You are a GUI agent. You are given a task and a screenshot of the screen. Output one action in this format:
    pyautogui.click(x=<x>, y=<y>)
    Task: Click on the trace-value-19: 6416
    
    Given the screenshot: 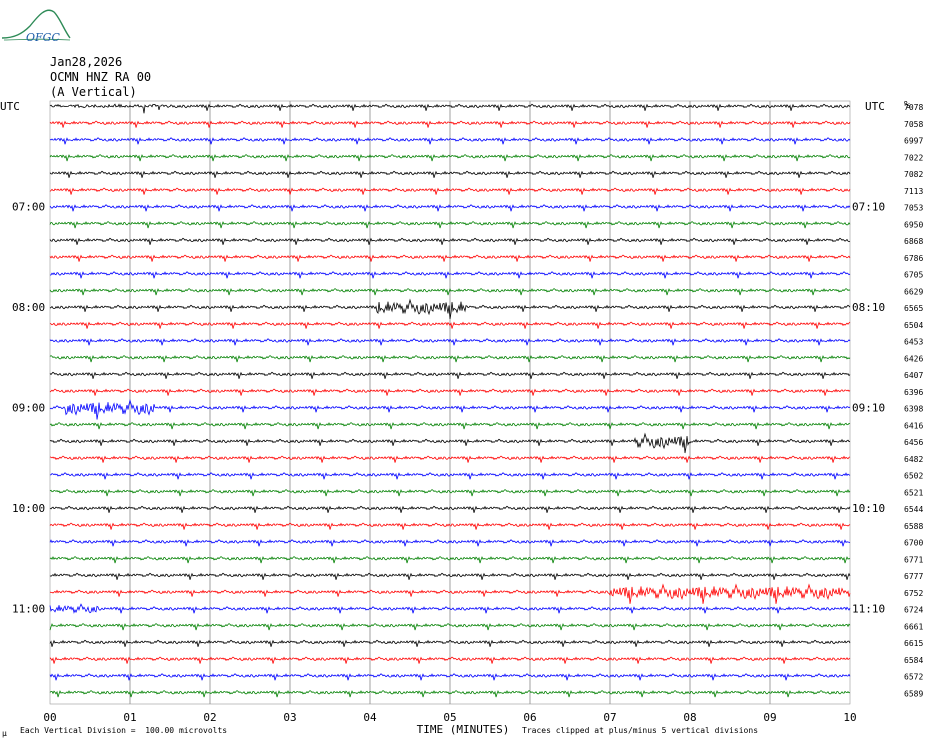 What is the action you would take?
    pyautogui.click(x=913, y=425)
    